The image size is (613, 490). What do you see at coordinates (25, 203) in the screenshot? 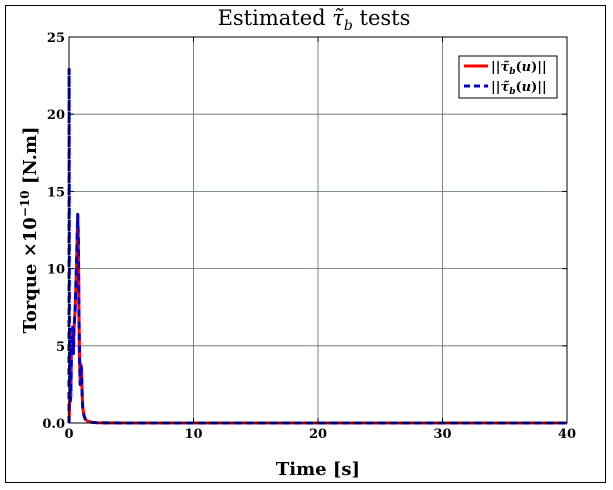
I see `y-label-exp: −10` at bounding box center [25, 203].